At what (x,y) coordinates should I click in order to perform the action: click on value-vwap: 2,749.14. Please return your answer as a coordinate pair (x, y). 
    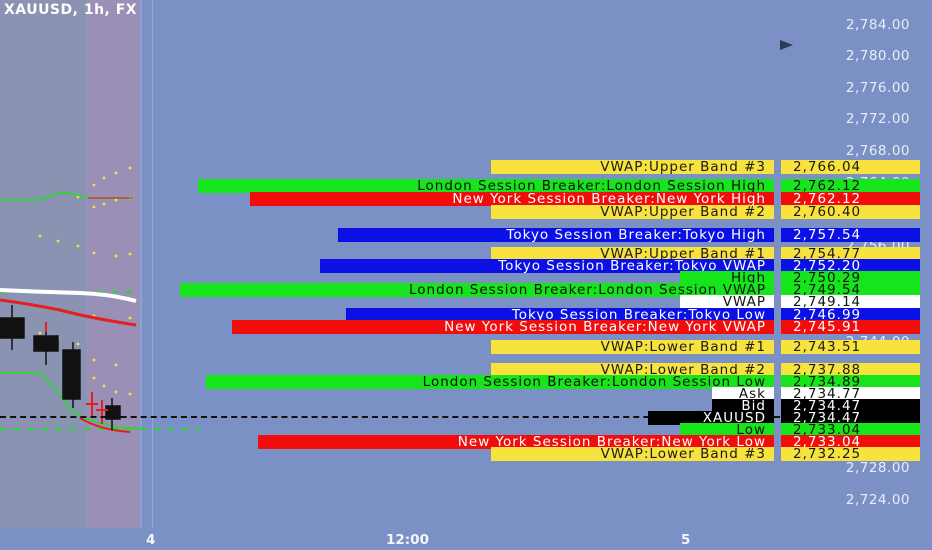
    Looking at the image, I should click on (850, 302).